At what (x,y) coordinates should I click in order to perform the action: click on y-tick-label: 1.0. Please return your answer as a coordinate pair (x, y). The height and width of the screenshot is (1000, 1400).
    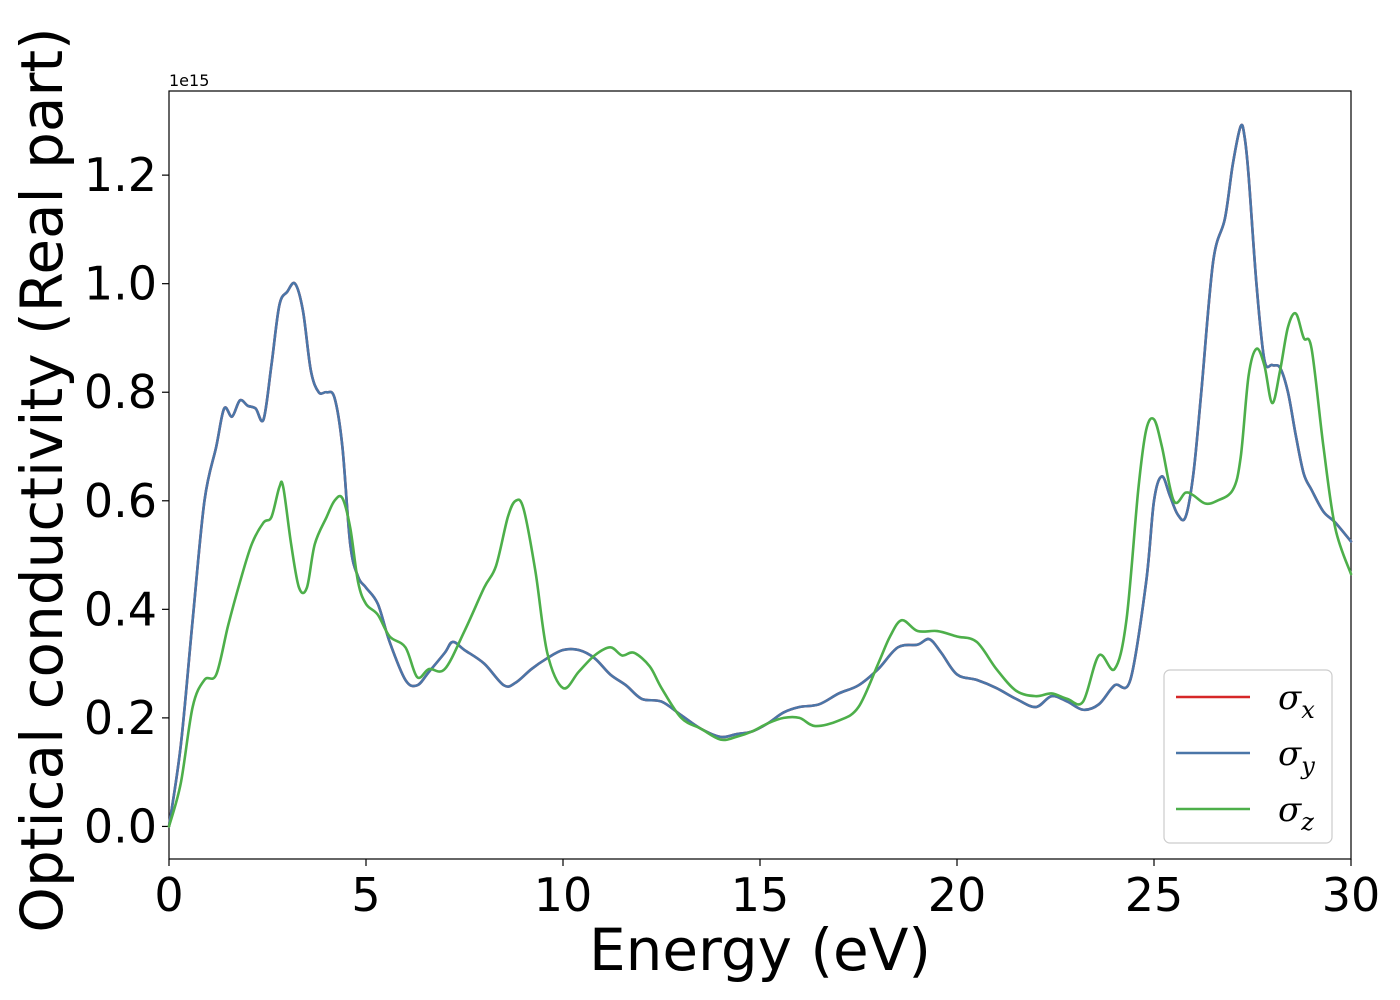
    Looking at the image, I should click on (120, 284).